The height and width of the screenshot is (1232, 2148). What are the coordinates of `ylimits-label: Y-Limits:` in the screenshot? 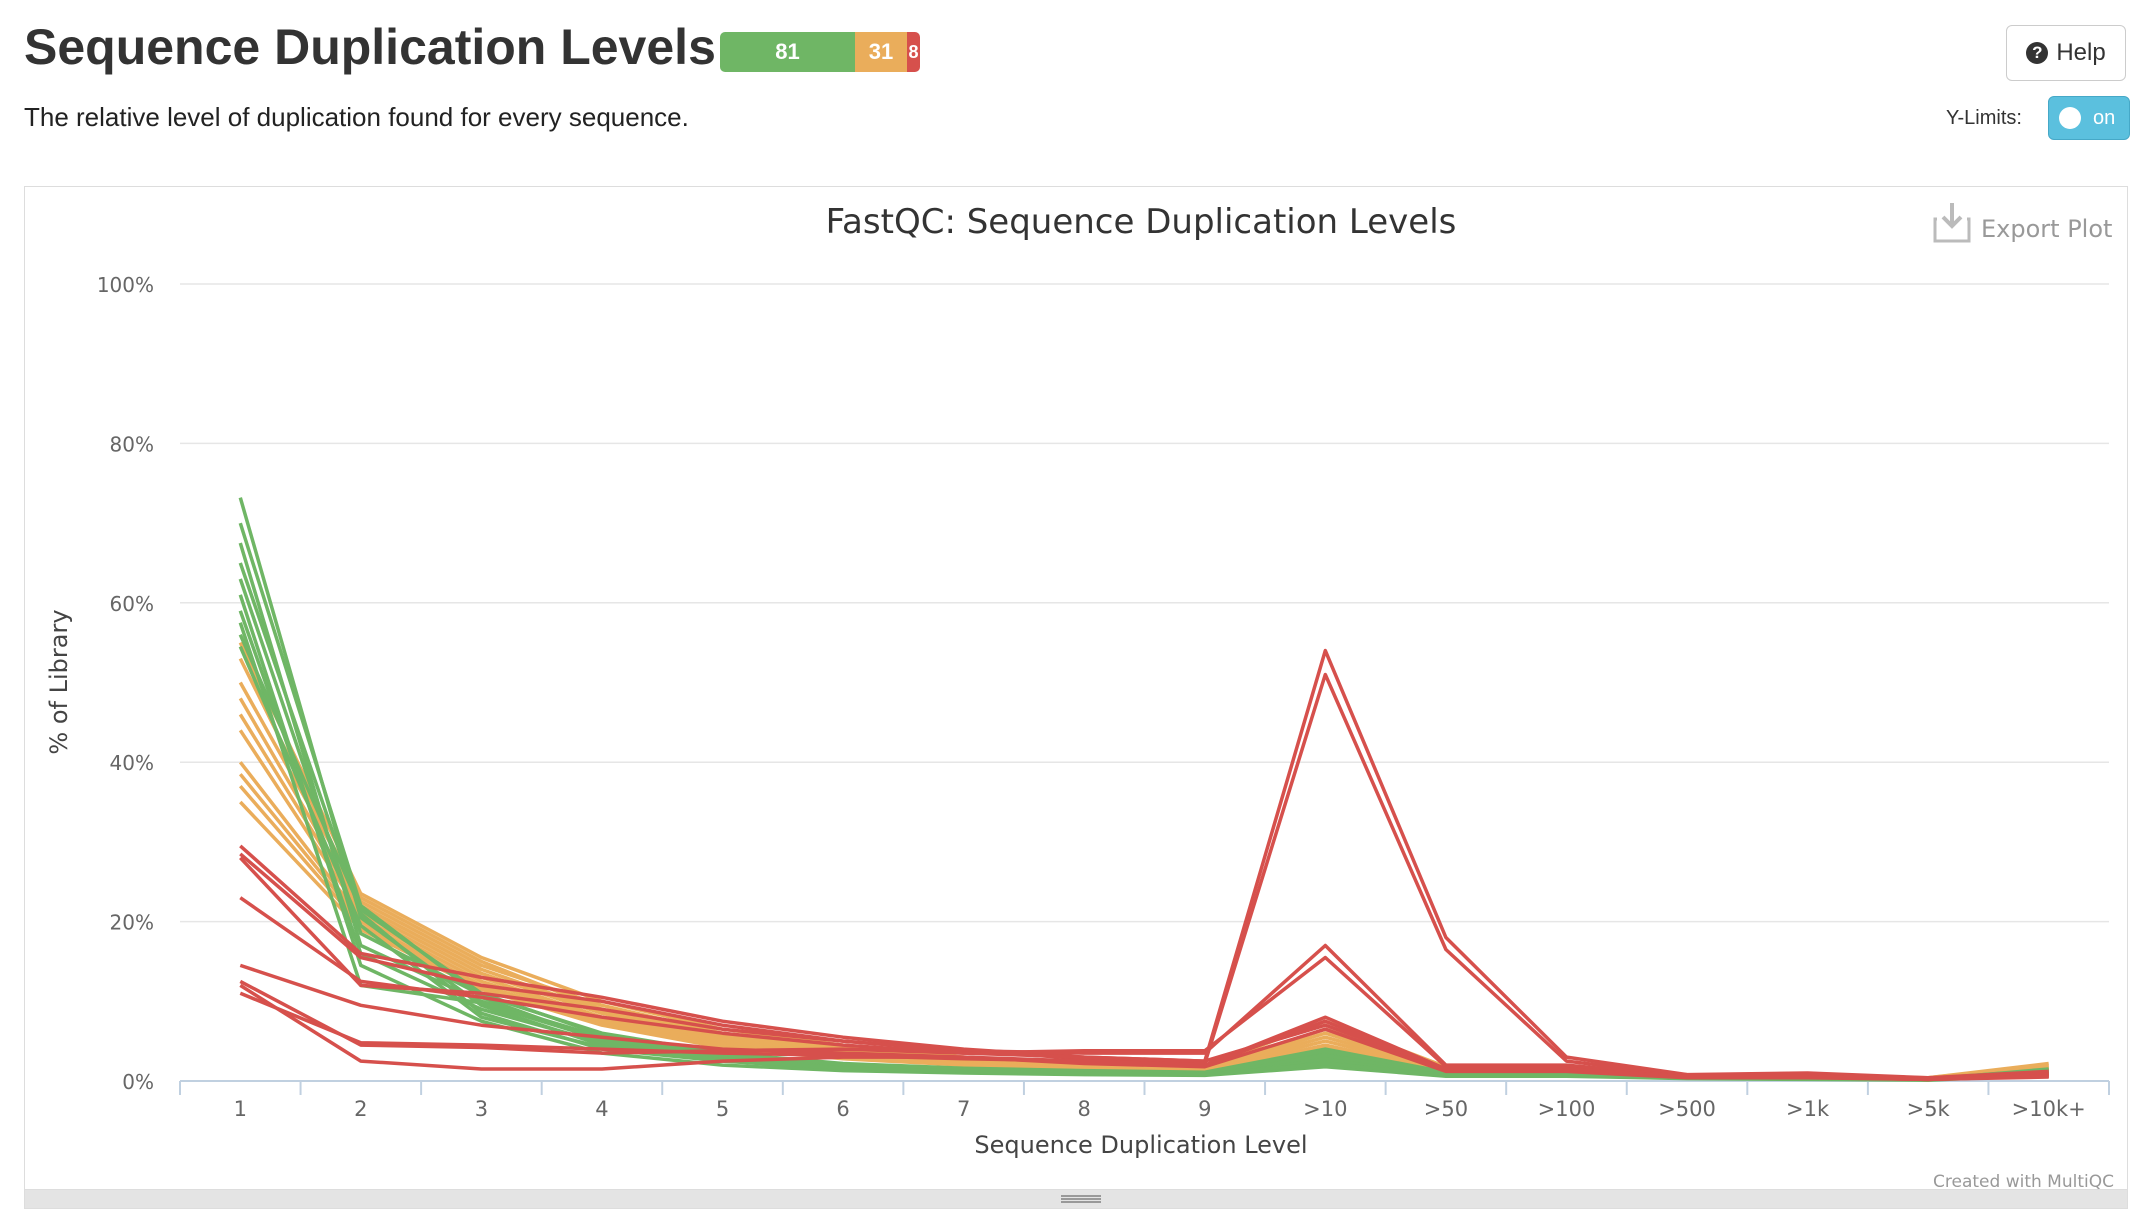 It's located at (1984, 118).